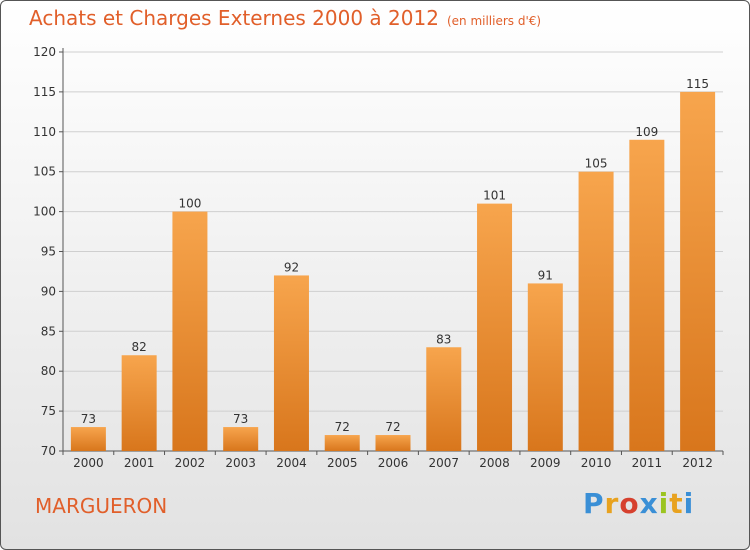 Image resolution: width=750 pixels, height=550 pixels. I want to click on y-tick-label: 75, so click(48, 411).